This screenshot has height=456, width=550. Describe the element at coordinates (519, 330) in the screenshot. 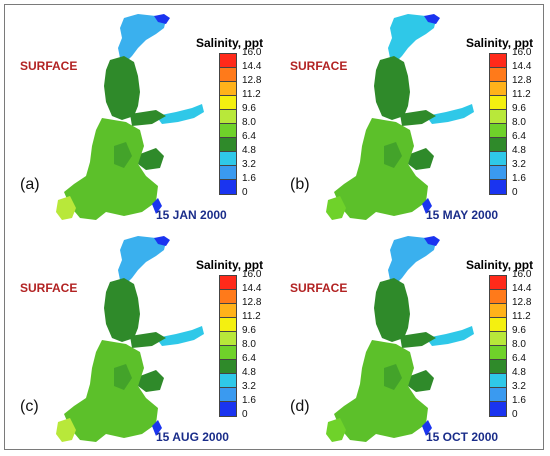

I see `colorbar-tick-label: 9.6` at that location.